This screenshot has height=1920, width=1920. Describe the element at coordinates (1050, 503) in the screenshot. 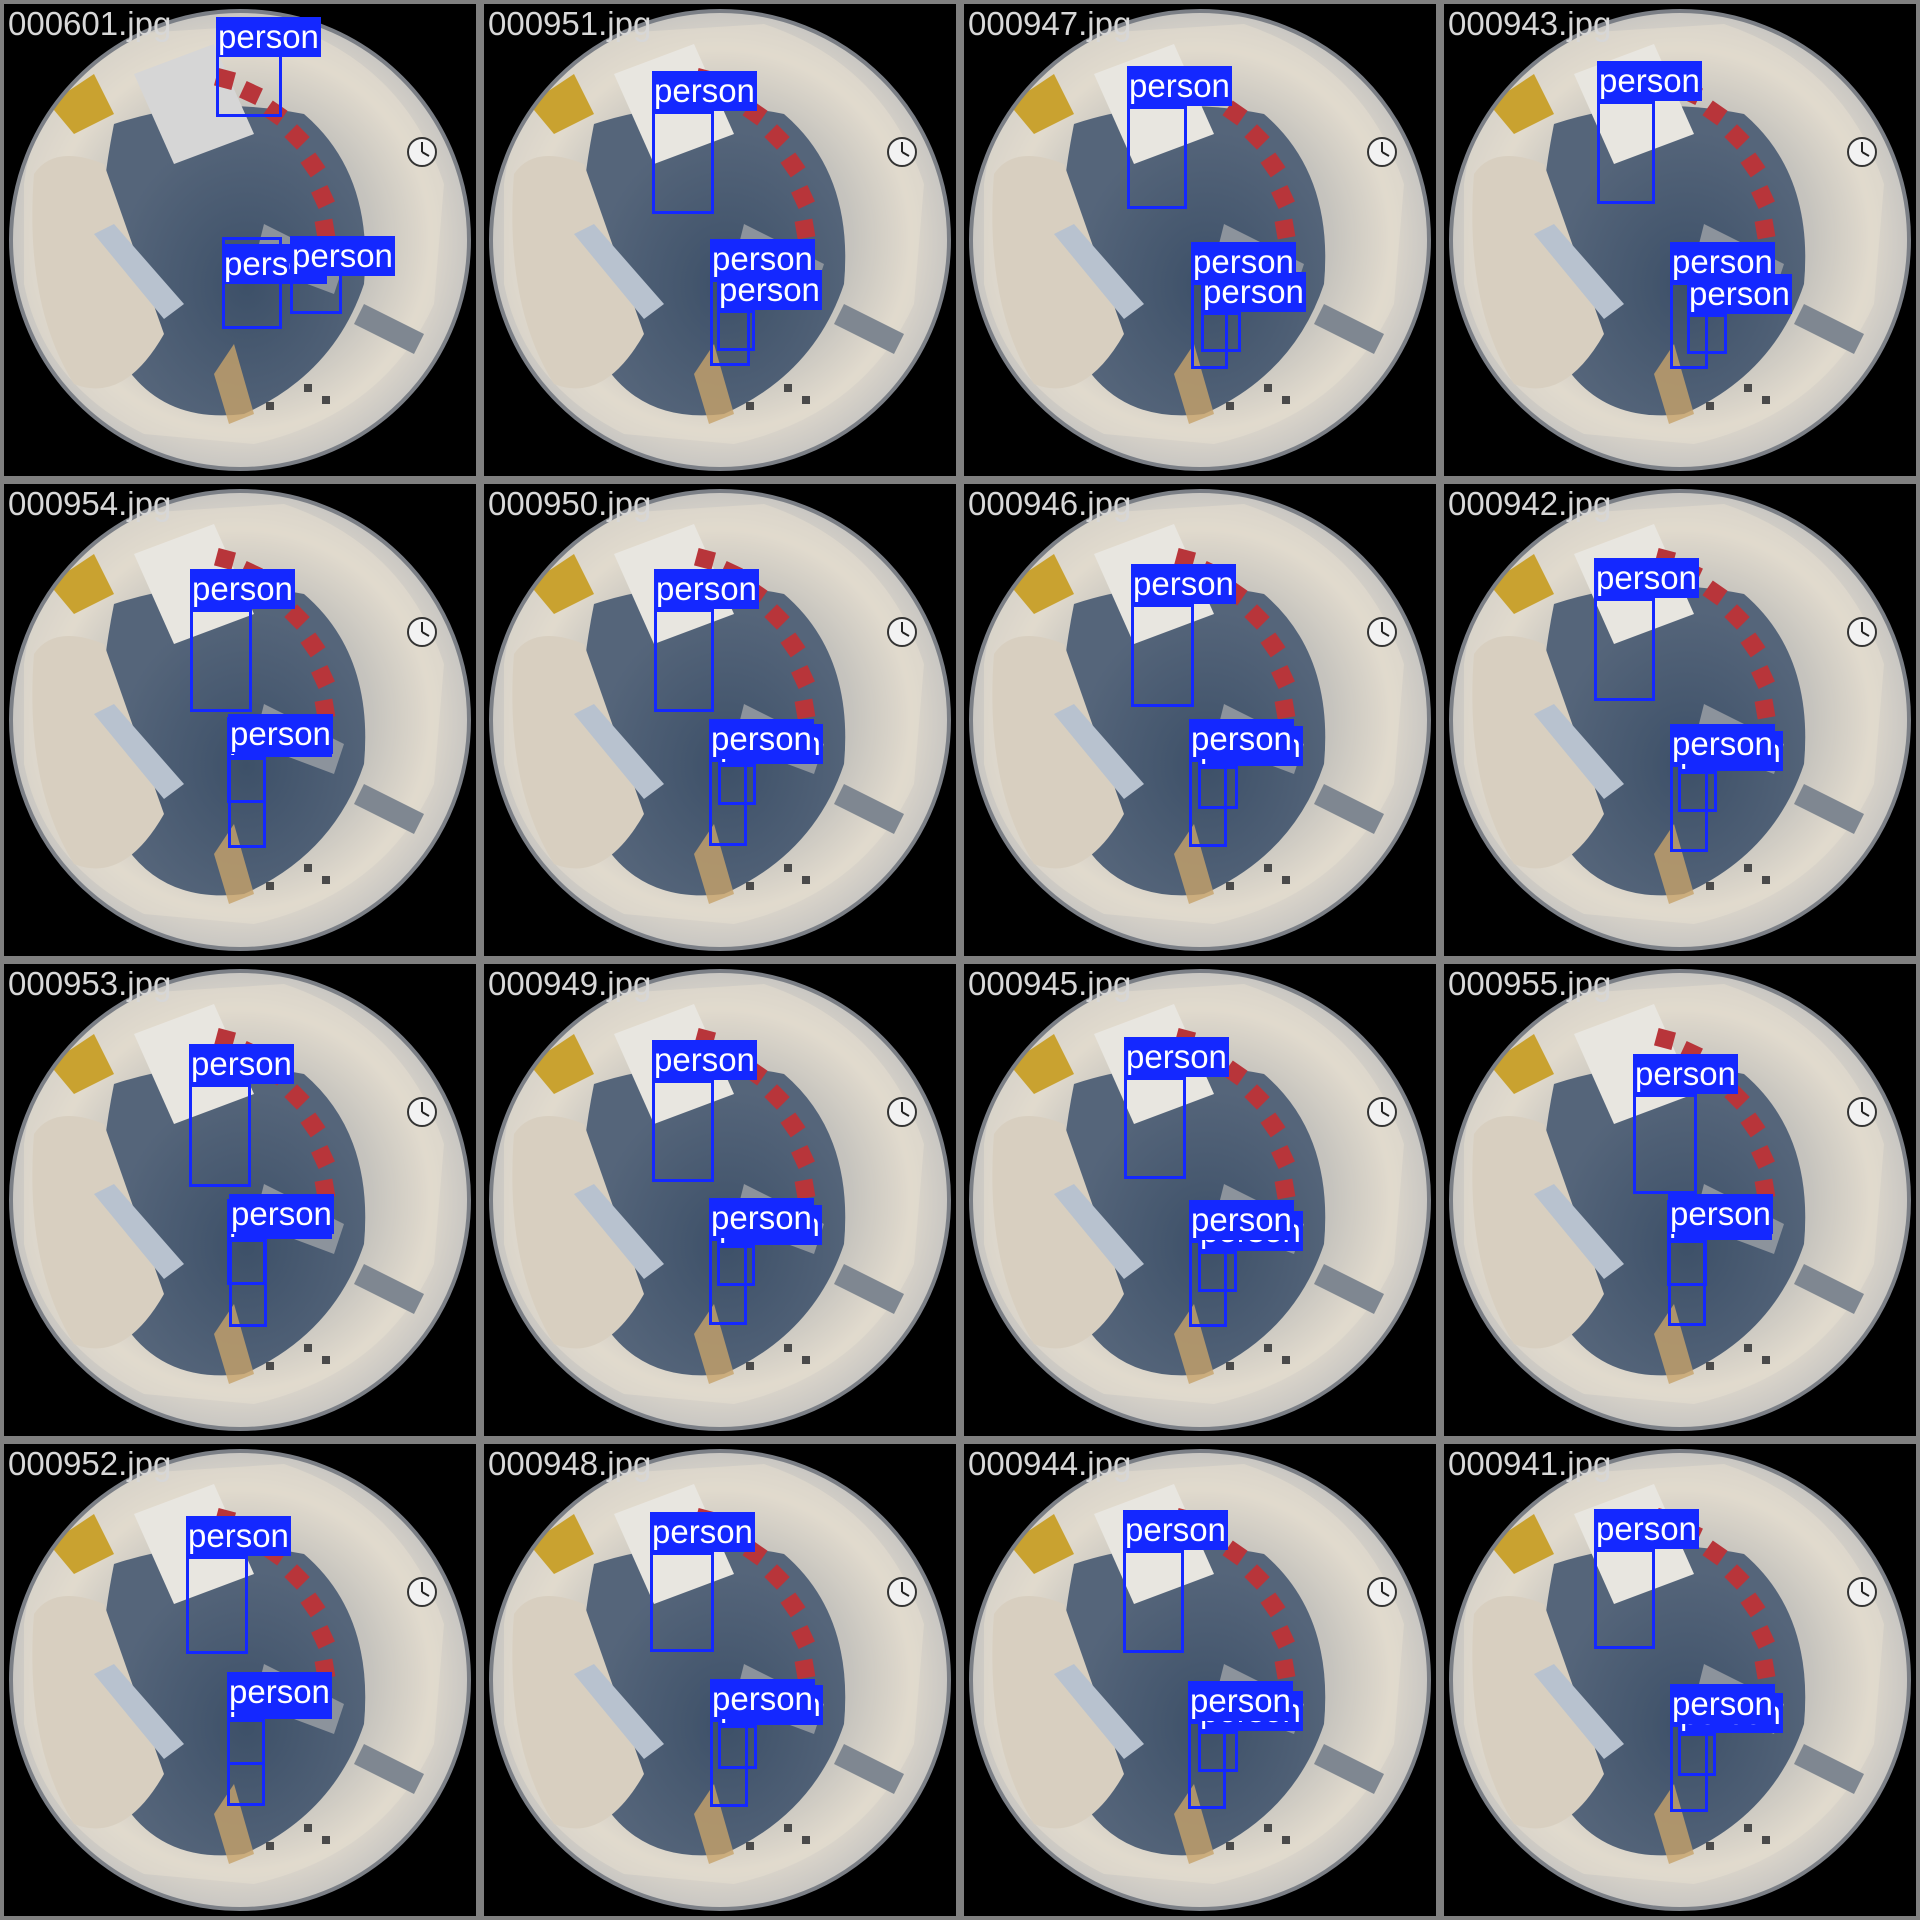

I see `image-filename: 000946.jpg` at that location.